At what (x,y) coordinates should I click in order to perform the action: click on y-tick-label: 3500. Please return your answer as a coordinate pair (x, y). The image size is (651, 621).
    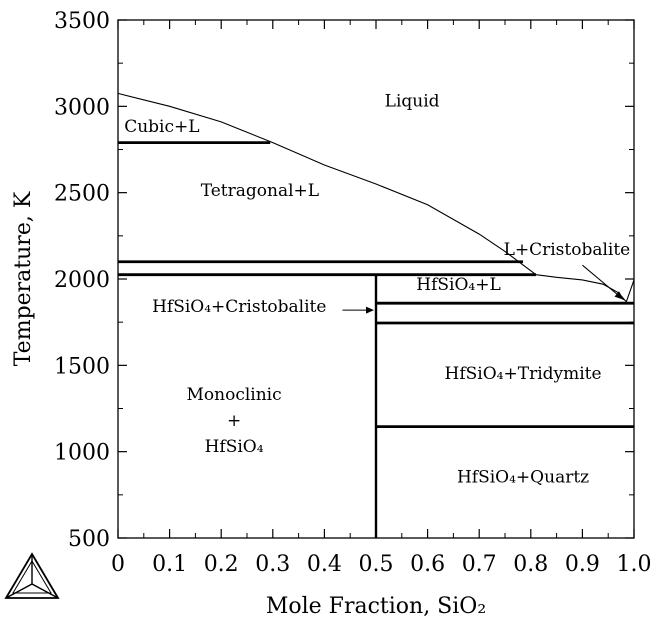
    Looking at the image, I should click on (82, 21).